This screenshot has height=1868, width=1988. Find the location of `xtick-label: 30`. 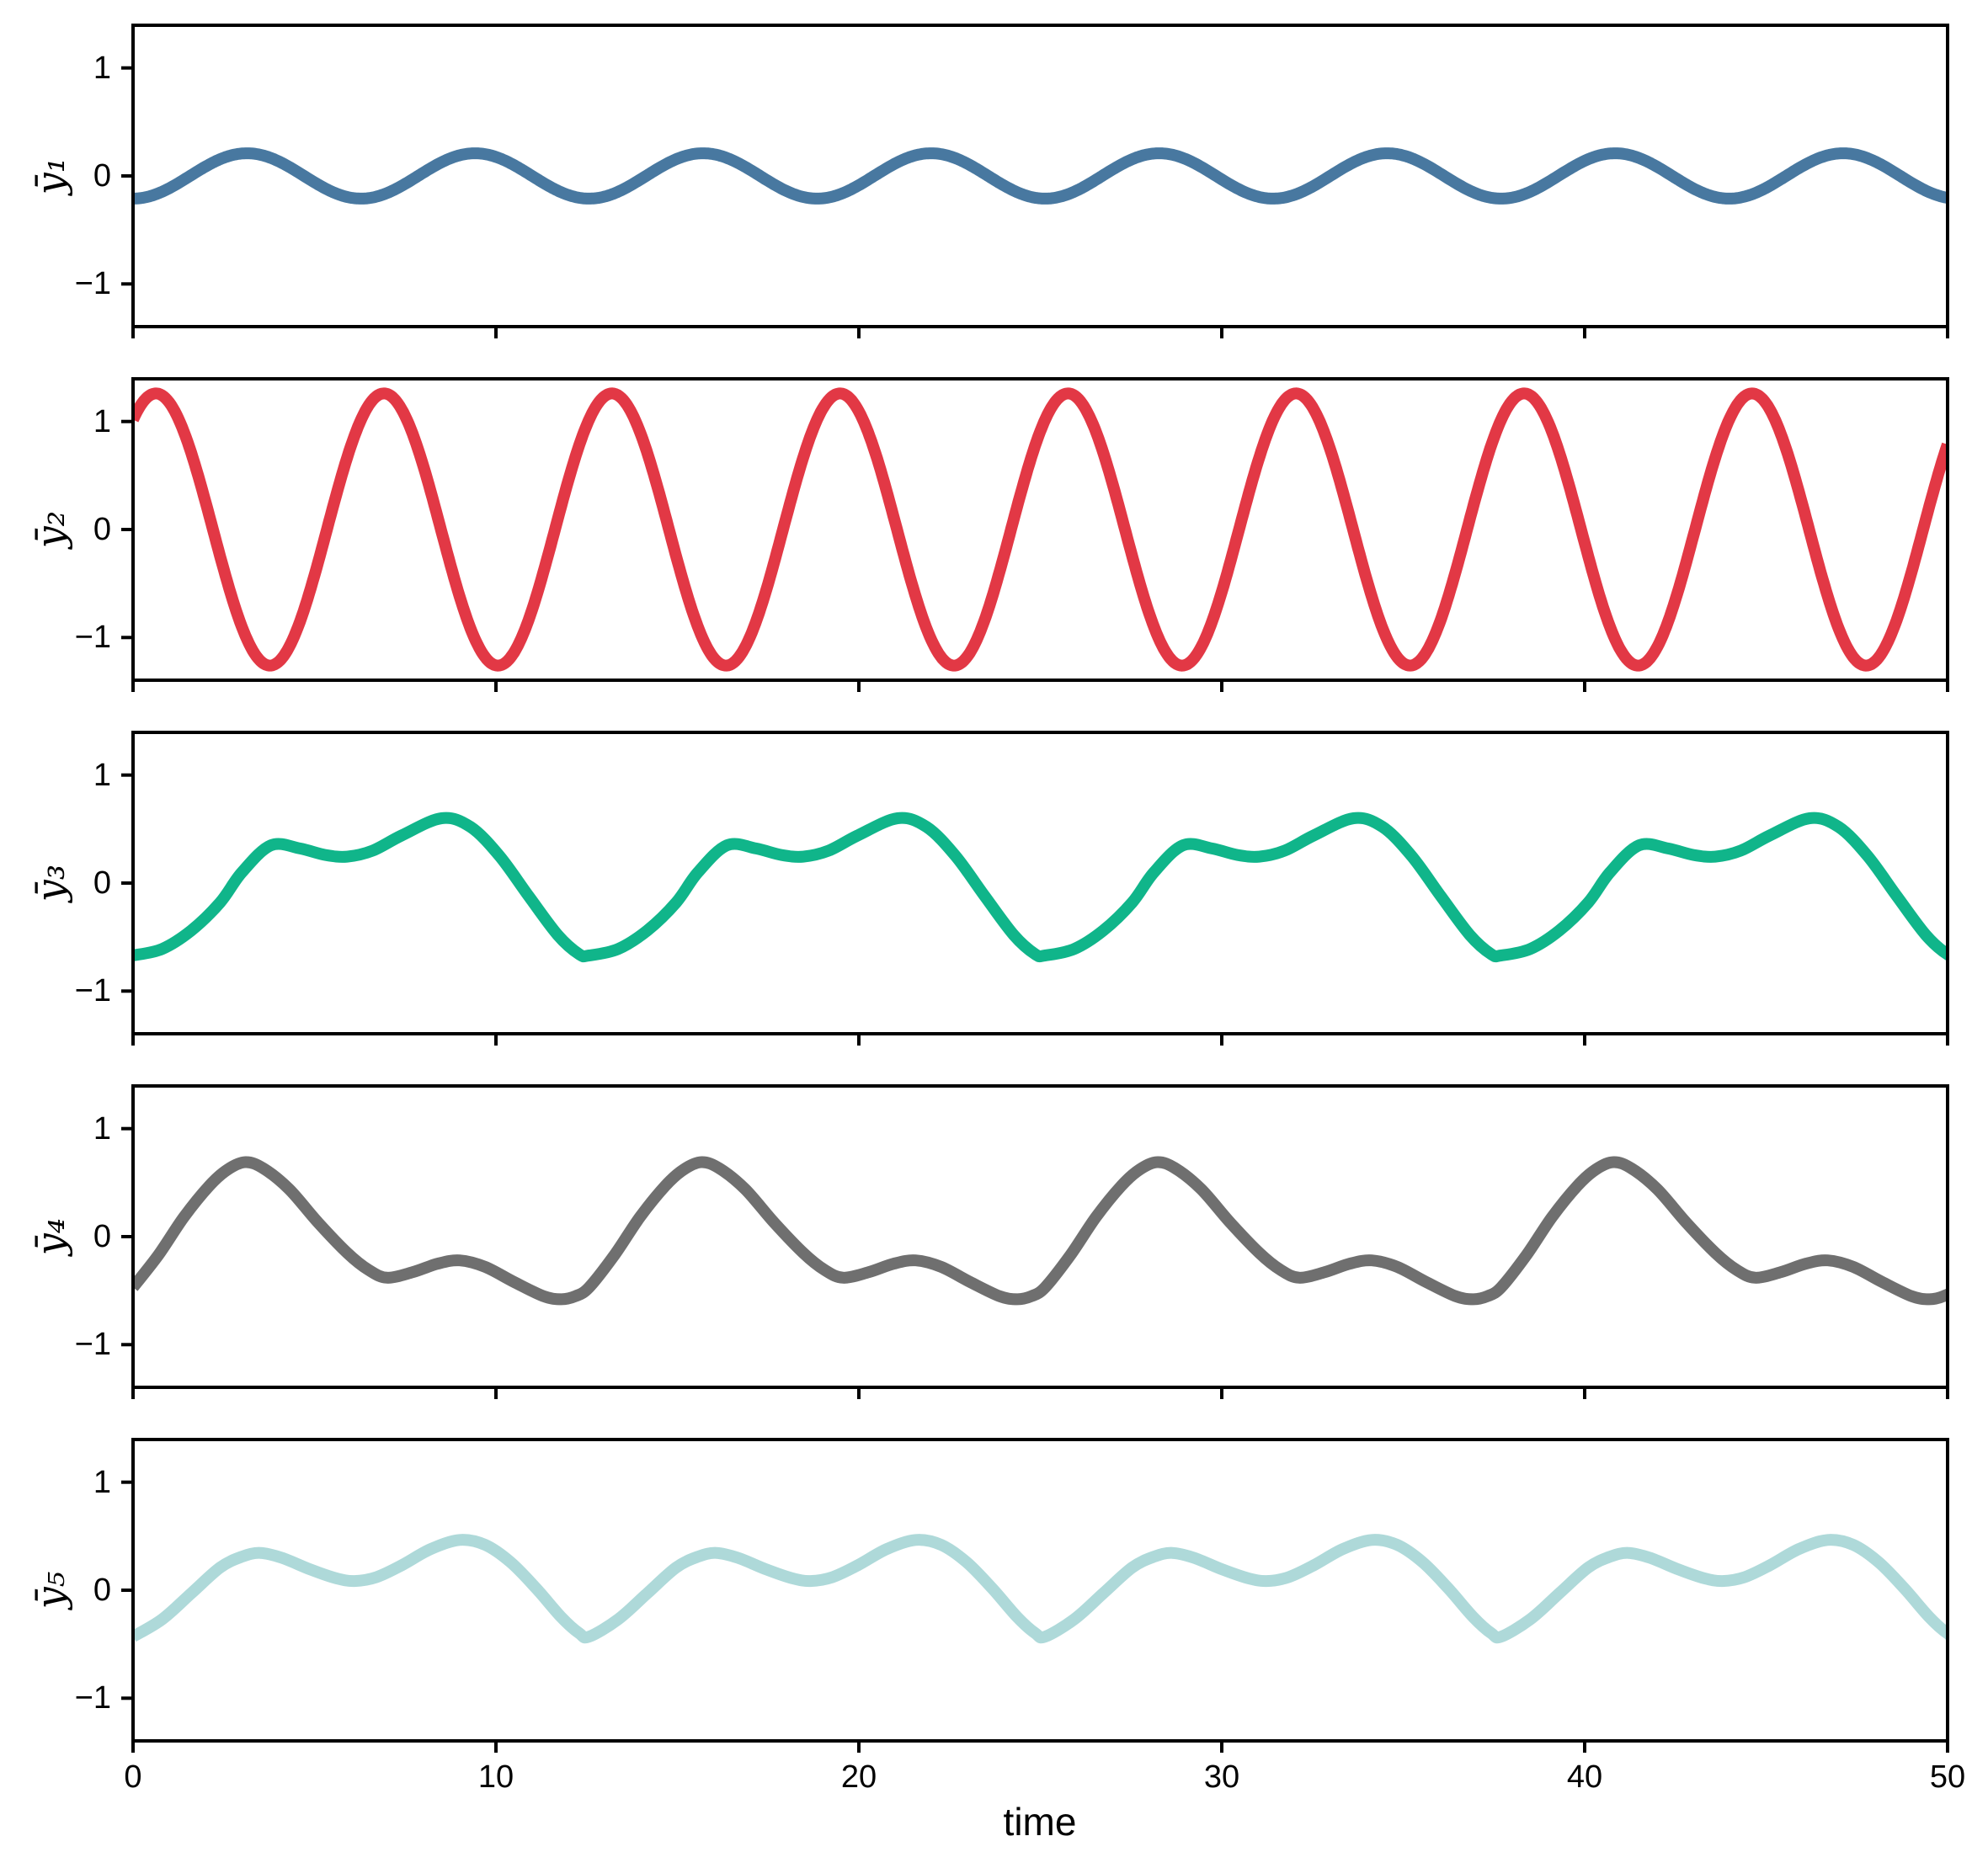

xtick-label: 30 is located at coordinates (1221, 1777).